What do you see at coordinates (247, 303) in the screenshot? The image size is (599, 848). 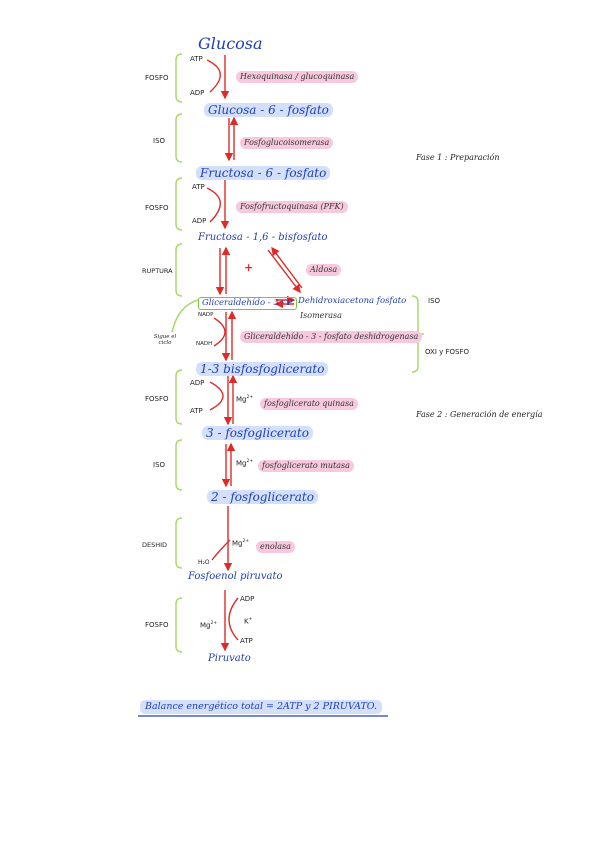 I see `metabolite-g3p: Gliceraldehído - 3 - P` at bounding box center [247, 303].